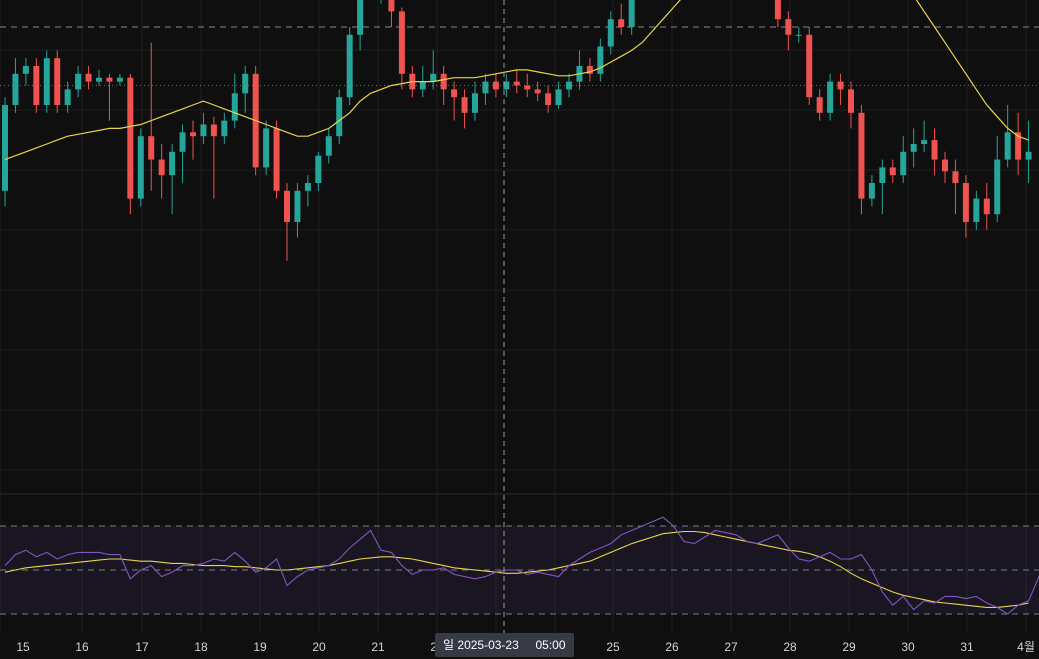 The height and width of the screenshot is (659, 1039). I want to click on oscillator-signal-line, so click(516, 569).